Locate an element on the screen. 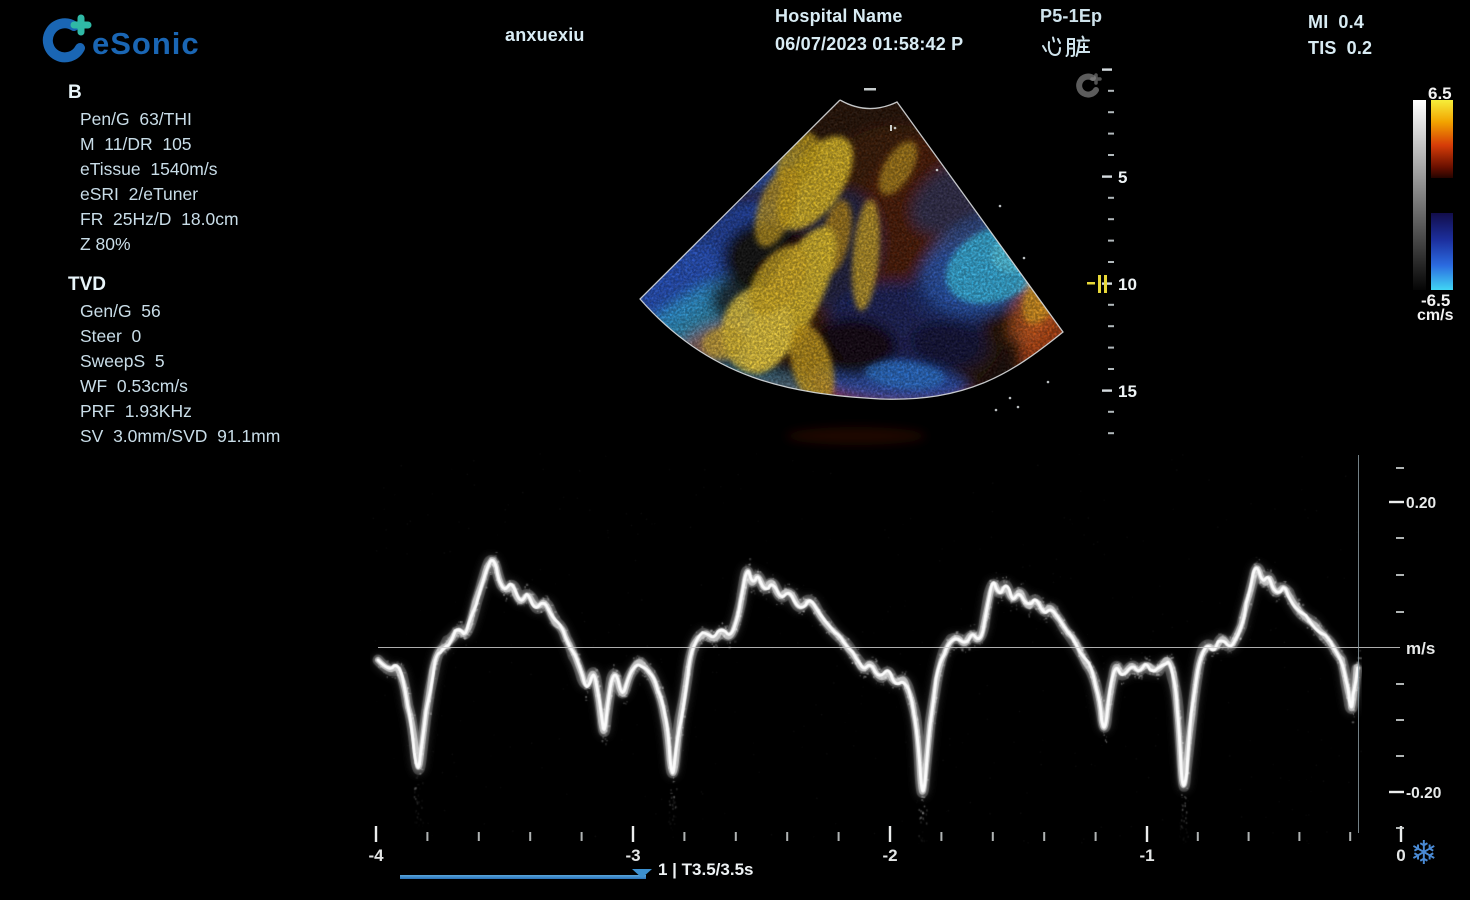 This screenshot has width=1470, height=900. tis-readout: TIS 0.2 is located at coordinates (1340, 48).